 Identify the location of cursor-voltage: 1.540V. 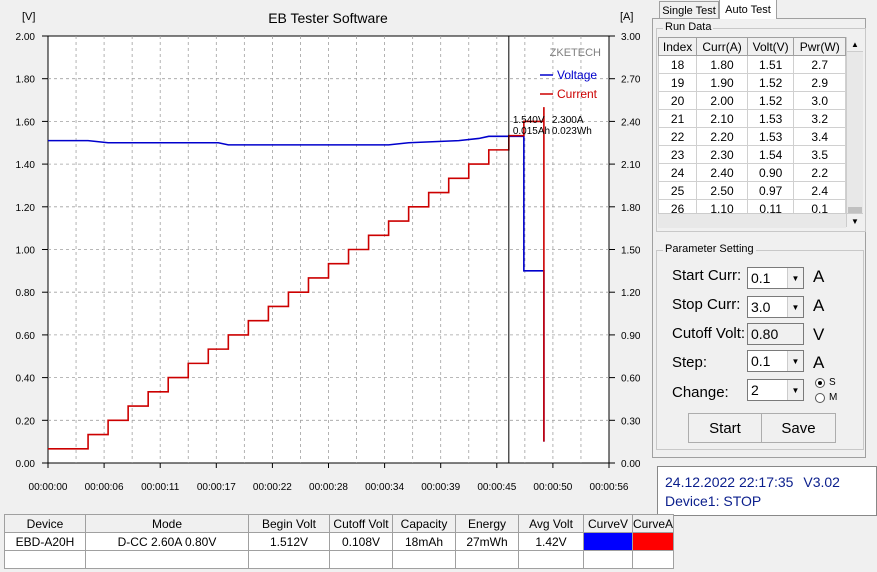
(529, 120).